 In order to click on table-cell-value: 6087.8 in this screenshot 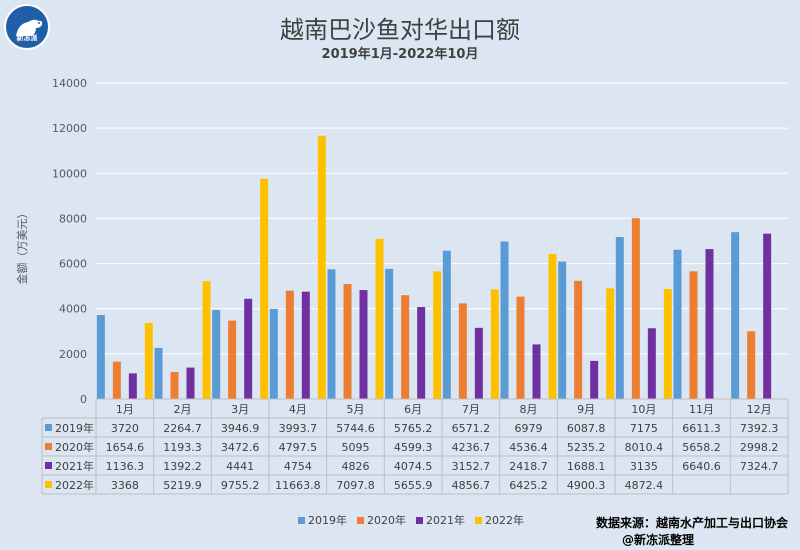, I will do `click(586, 428)`.